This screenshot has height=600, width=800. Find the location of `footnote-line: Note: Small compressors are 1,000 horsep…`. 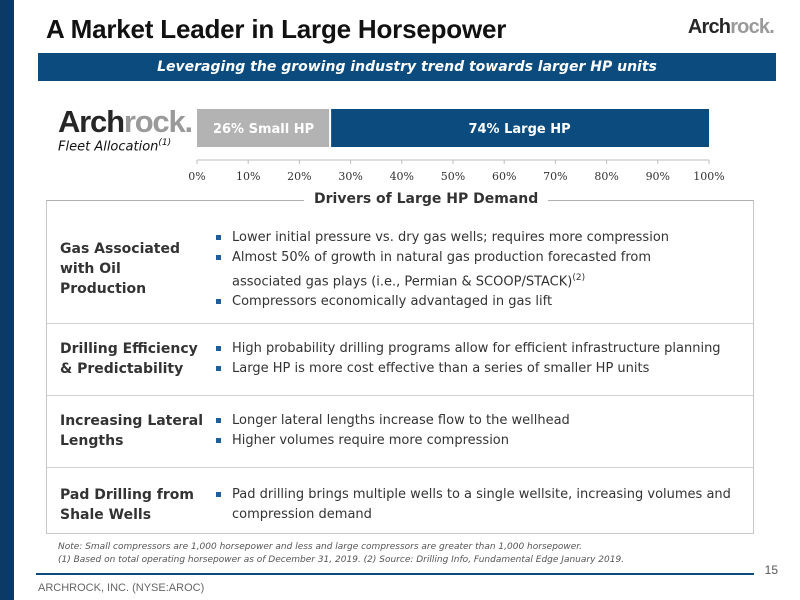

footnote-line: Note: Small compressors are 1,000 horsep… is located at coordinates (320, 547).